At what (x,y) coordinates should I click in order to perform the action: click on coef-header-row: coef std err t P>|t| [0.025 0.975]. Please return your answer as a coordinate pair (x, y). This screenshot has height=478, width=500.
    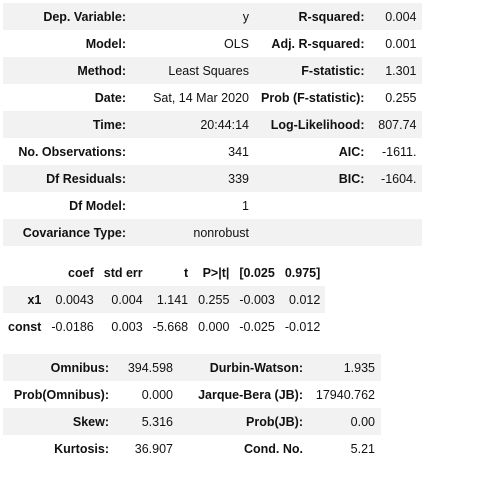
    Looking at the image, I should click on (164, 272).